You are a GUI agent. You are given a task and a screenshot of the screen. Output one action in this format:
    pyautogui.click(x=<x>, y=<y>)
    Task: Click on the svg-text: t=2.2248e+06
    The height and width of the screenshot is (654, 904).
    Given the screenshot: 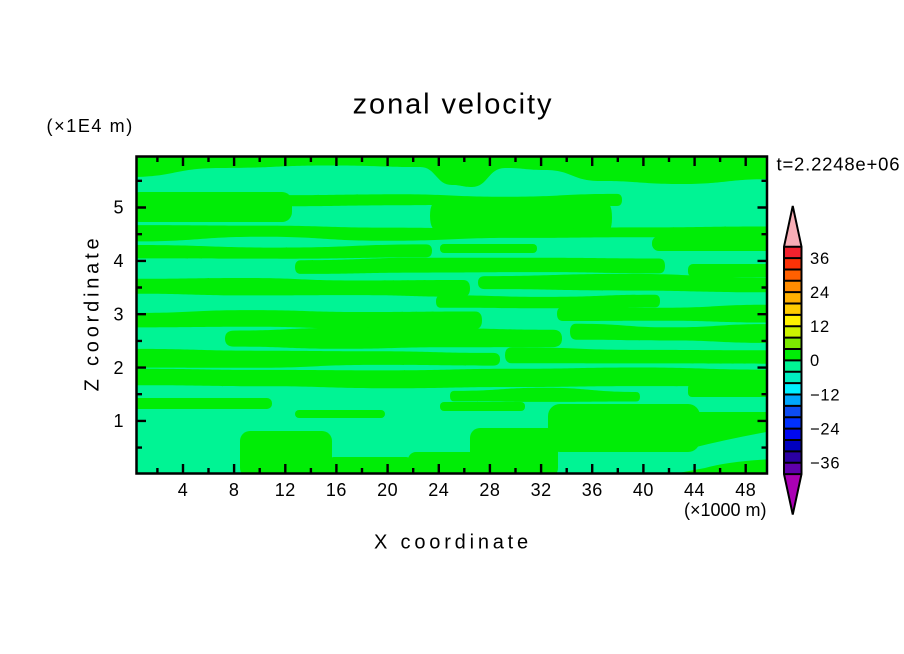 What is the action you would take?
    pyautogui.click(x=839, y=164)
    